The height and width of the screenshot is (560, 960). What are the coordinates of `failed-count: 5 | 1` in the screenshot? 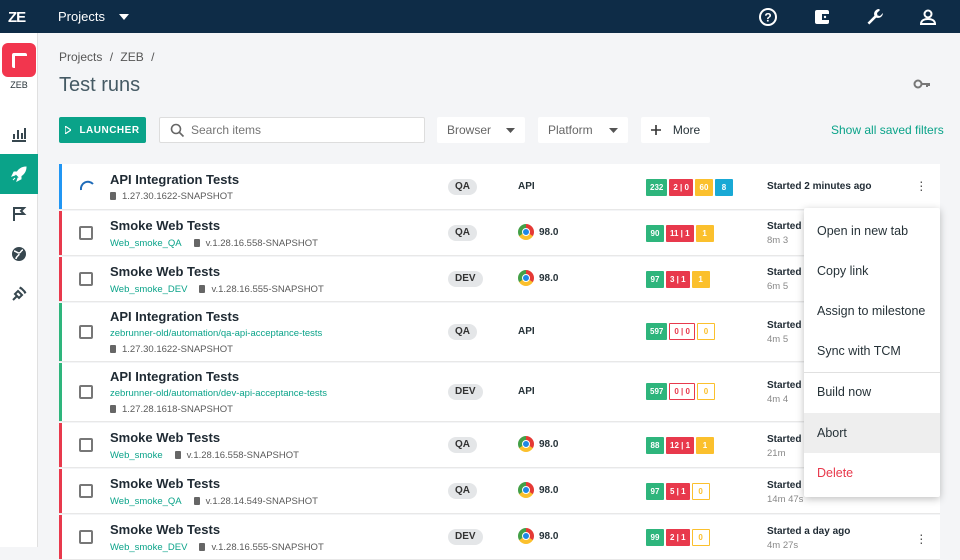 It's located at (678, 491).